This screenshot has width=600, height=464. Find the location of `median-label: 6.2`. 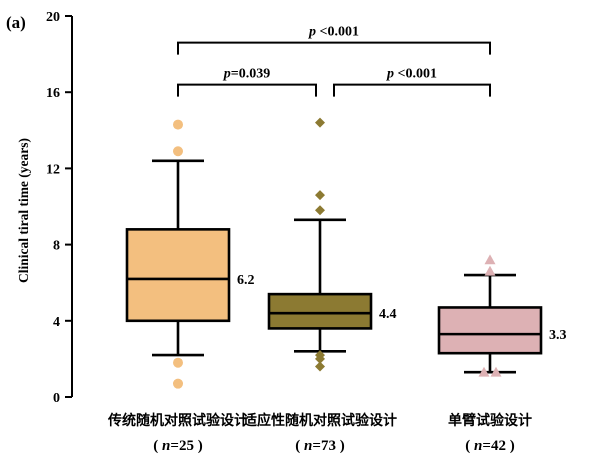

median-label: 6.2 is located at coordinates (246, 280).